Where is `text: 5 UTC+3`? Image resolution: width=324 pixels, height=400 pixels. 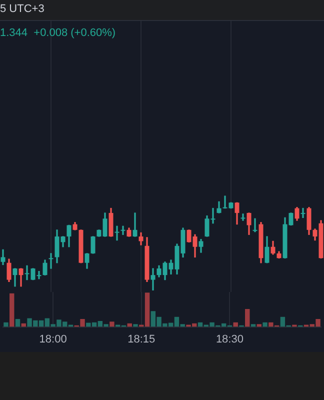 text: 5 UTC+3 is located at coordinates (22, 9).